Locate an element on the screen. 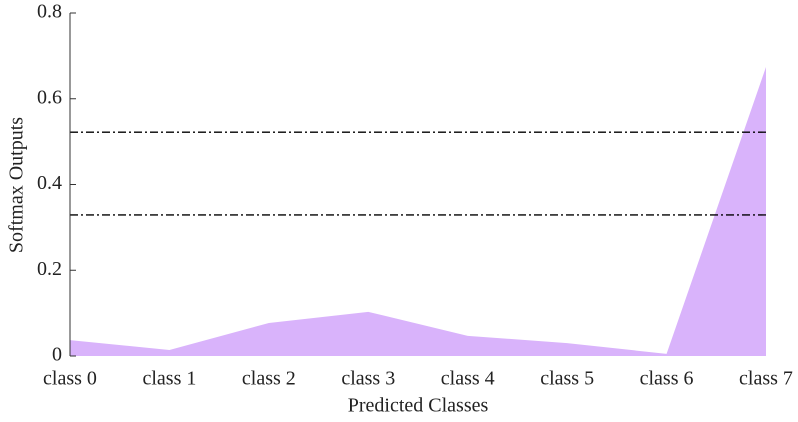  x-axis-label: Predicted Classes is located at coordinates (418, 406).